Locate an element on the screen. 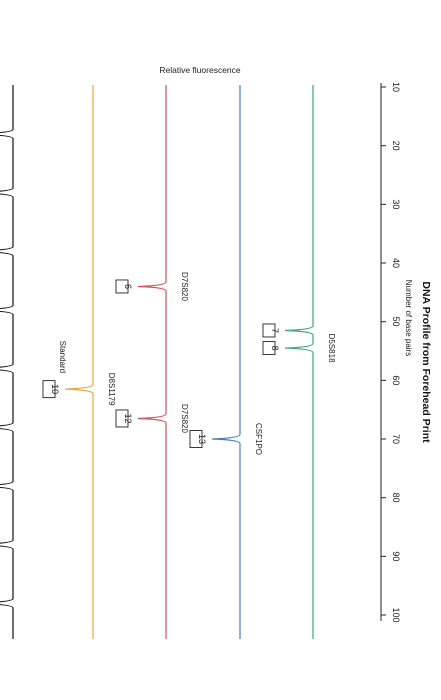  x-tick-label: 100 is located at coordinates (396, 614).